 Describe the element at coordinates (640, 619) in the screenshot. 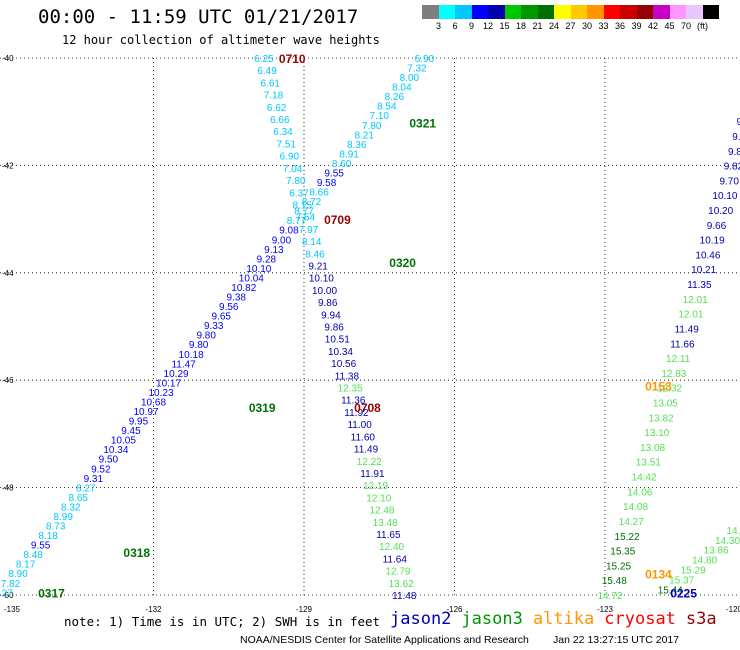

I see `satellite-legend-item: cryosat` at that location.